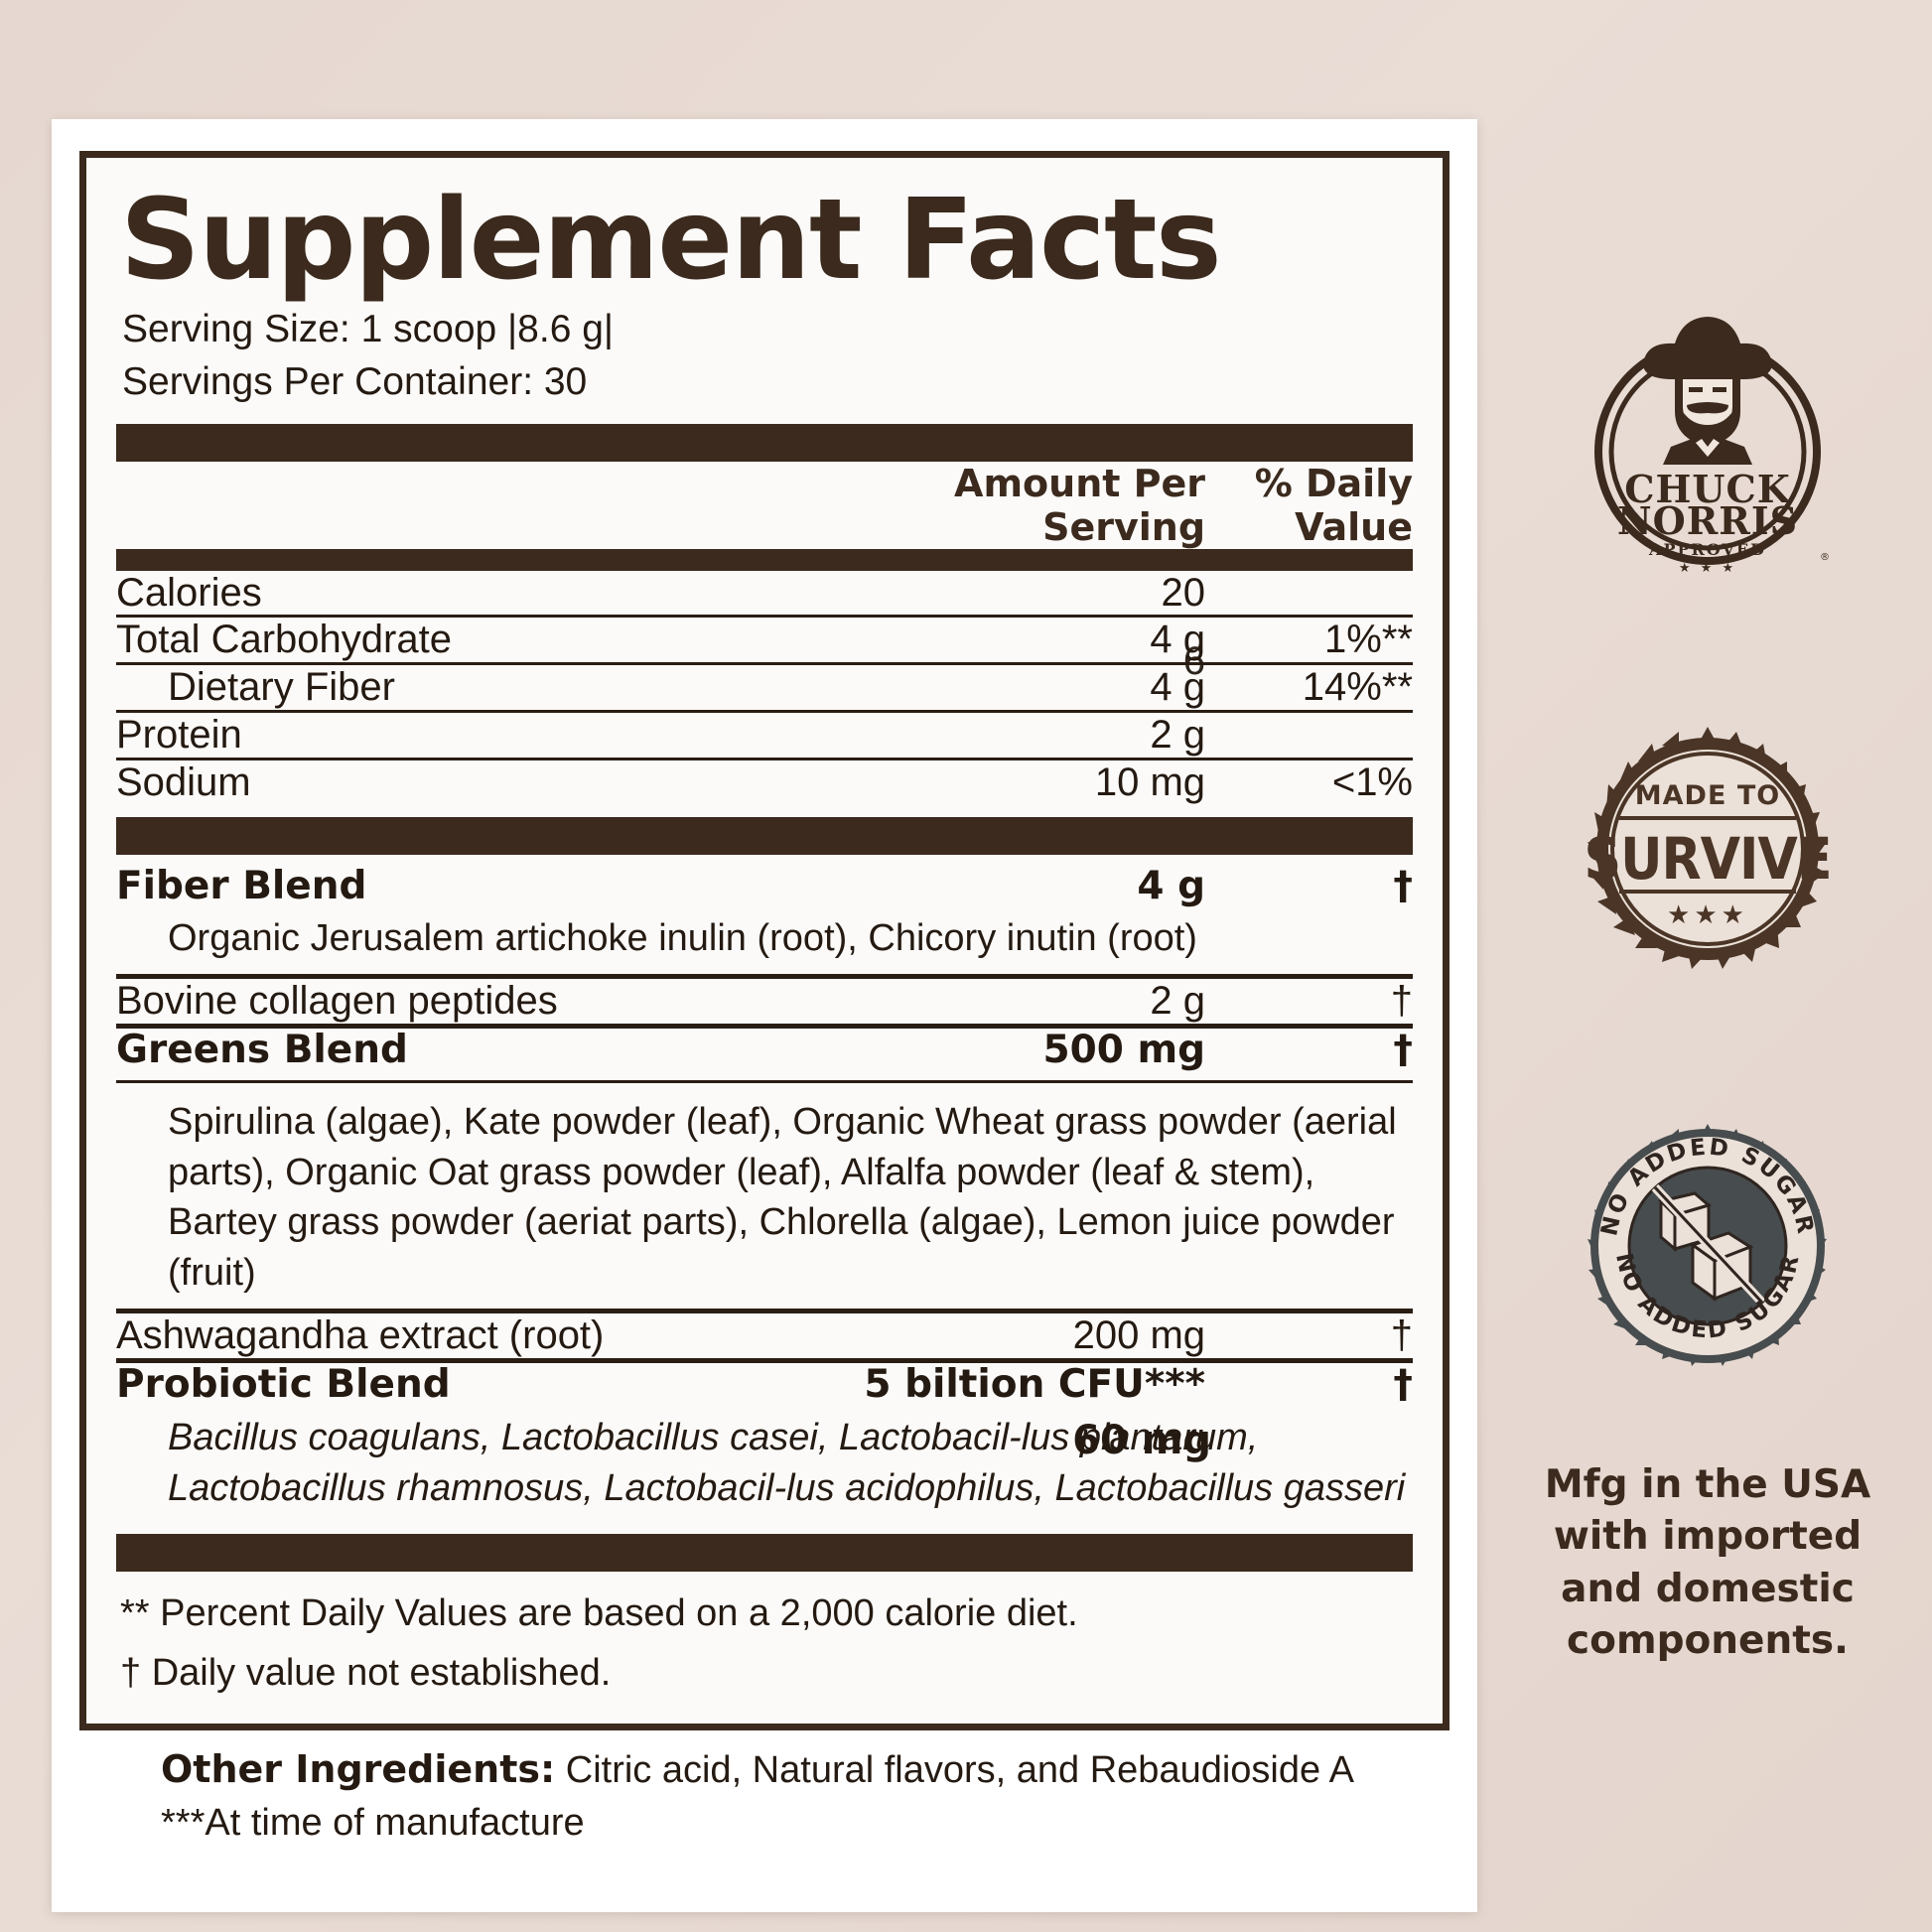 The height and width of the screenshot is (1932, 1932). What do you see at coordinates (764, 1335) in the screenshot?
I see `table-row: Ashwagandha extract (root) 200 mg †` at bounding box center [764, 1335].